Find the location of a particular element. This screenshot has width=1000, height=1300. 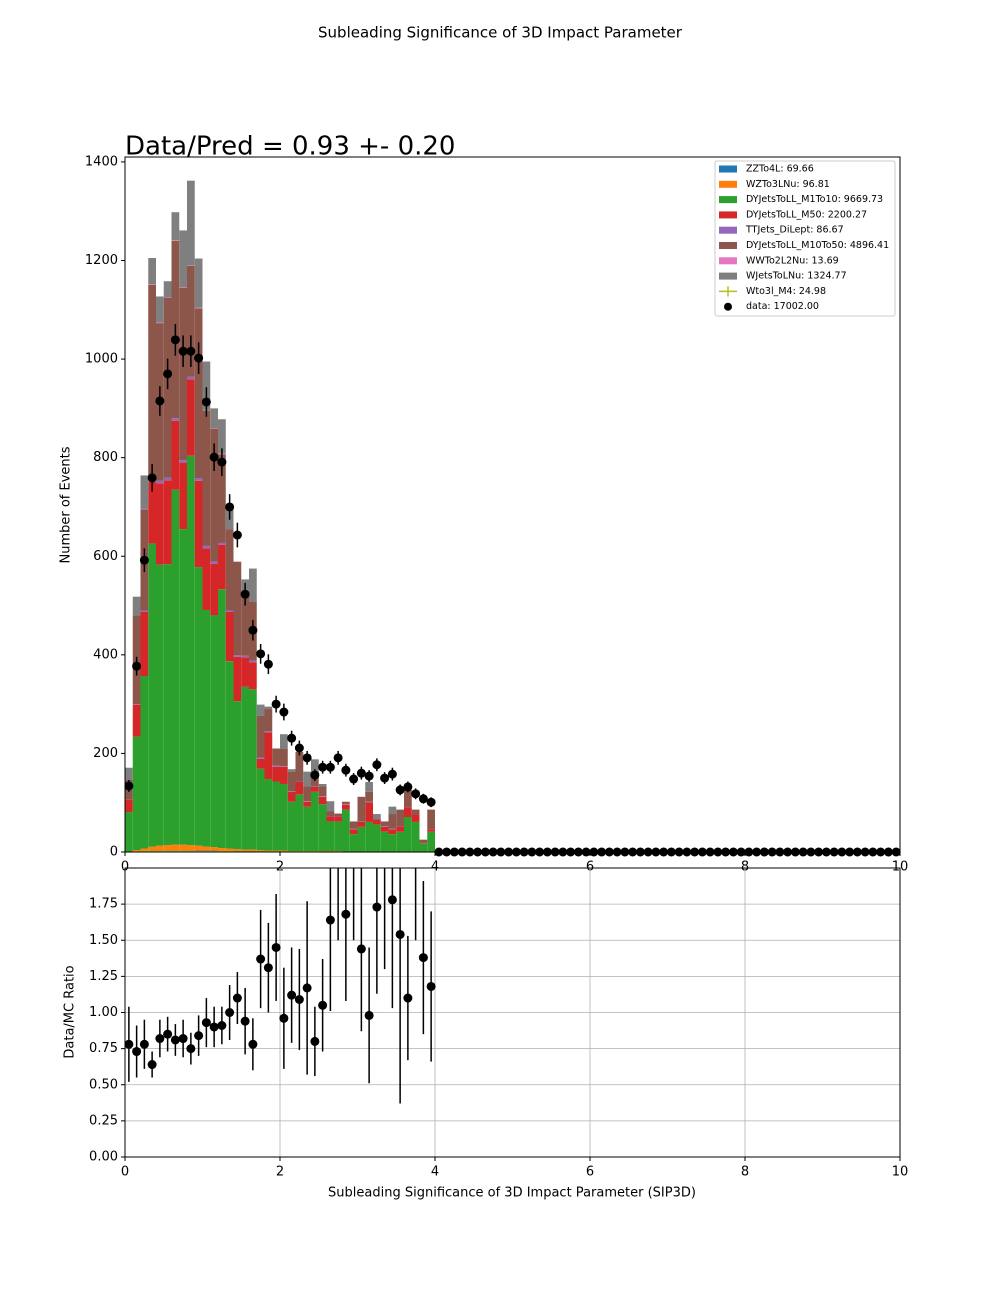

legend-label: ZZTo4L: 69.66 is located at coordinates (780, 169).